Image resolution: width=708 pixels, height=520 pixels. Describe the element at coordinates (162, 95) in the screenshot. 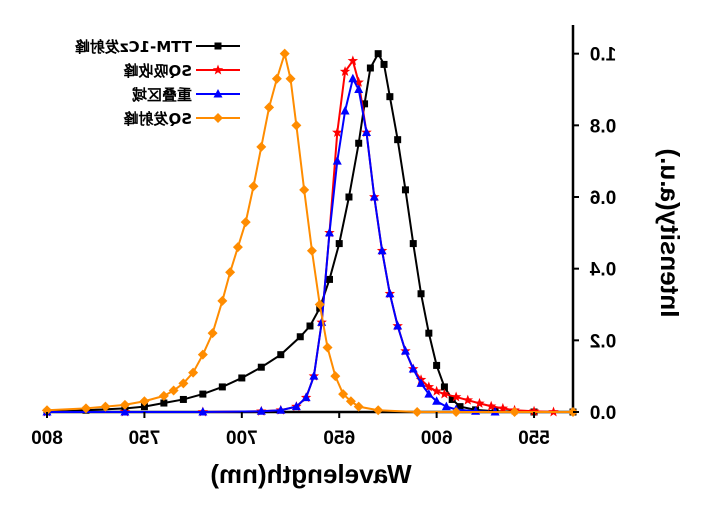

I see `legend-label: 重叠区域` at that location.